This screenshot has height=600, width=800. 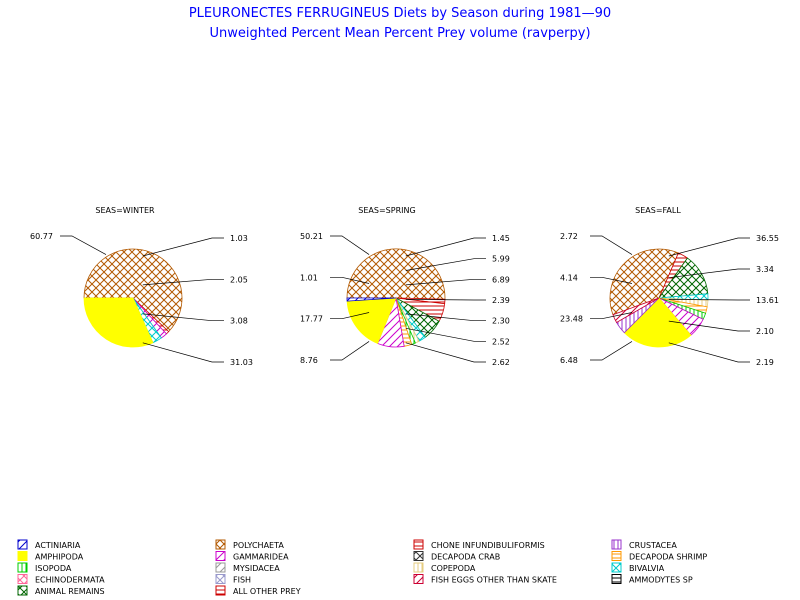 I want to click on legend-label: BIVALVIA, so click(x=647, y=568).